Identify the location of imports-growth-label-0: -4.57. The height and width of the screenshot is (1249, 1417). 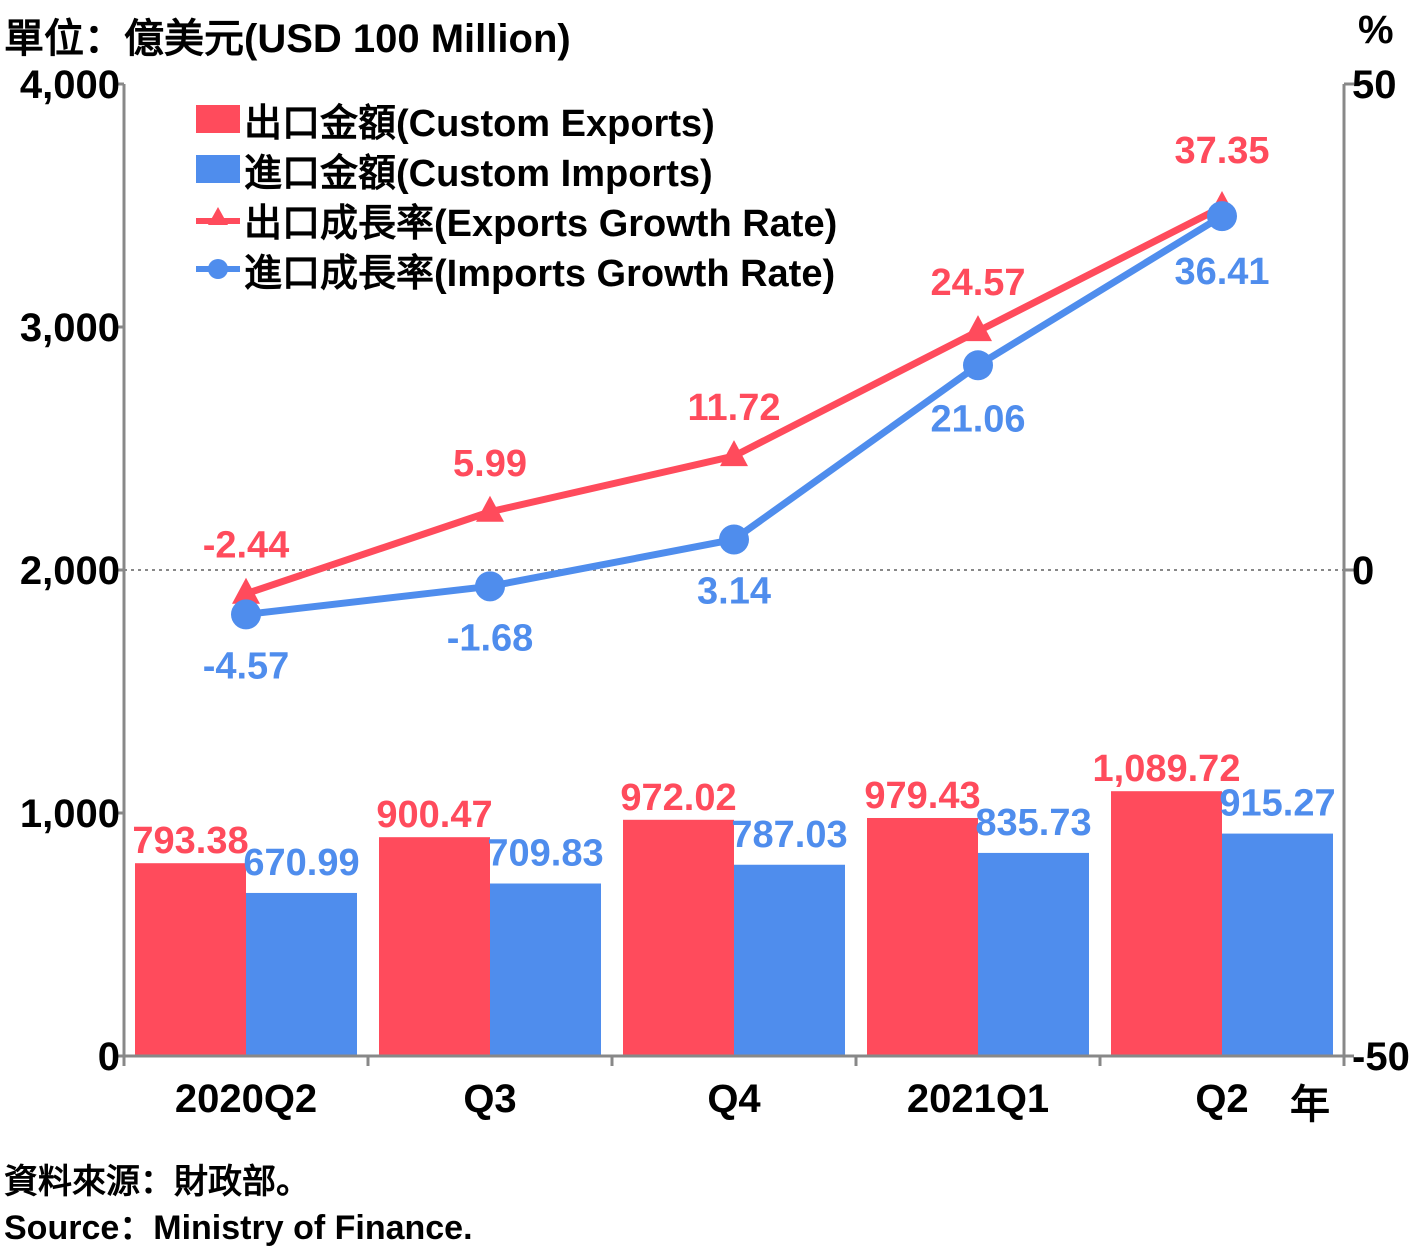
(246, 666).